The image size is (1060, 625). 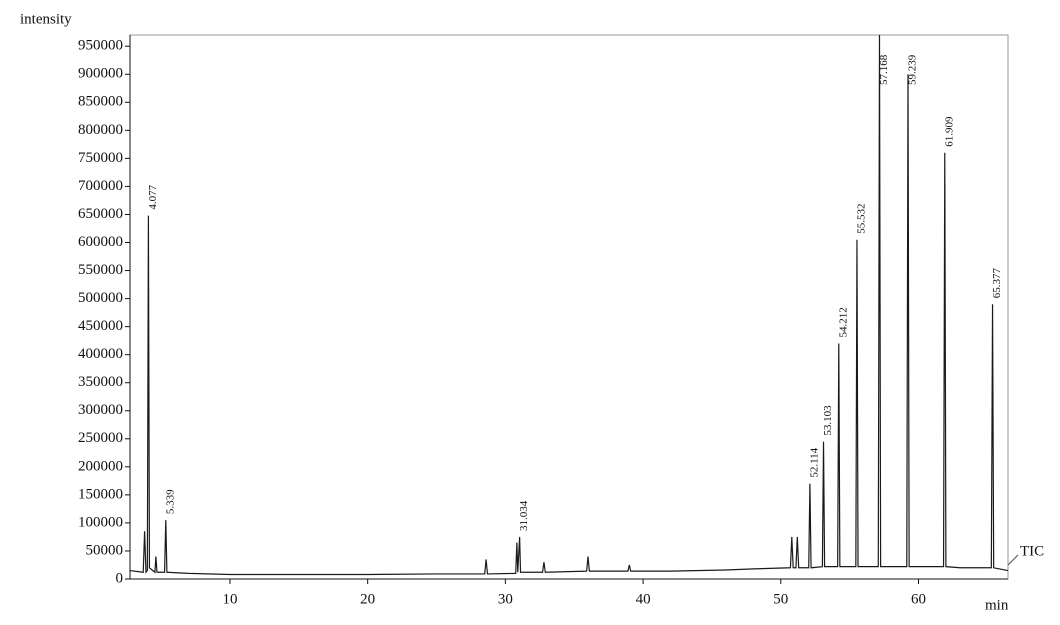 What do you see at coordinates (100, 354) in the screenshot?
I see `y-tick-label: 400000` at bounding box center [100, 354].